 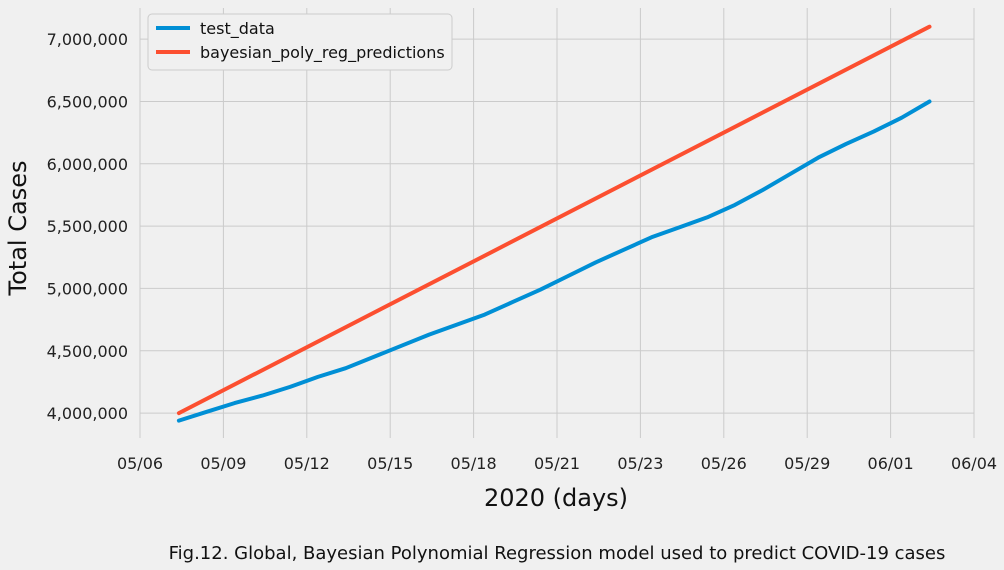 What do you see at coordinates (87, 101) in the screenshot?
I see `y-tick-label: 6,500,000` at bounding box center [87, 101].